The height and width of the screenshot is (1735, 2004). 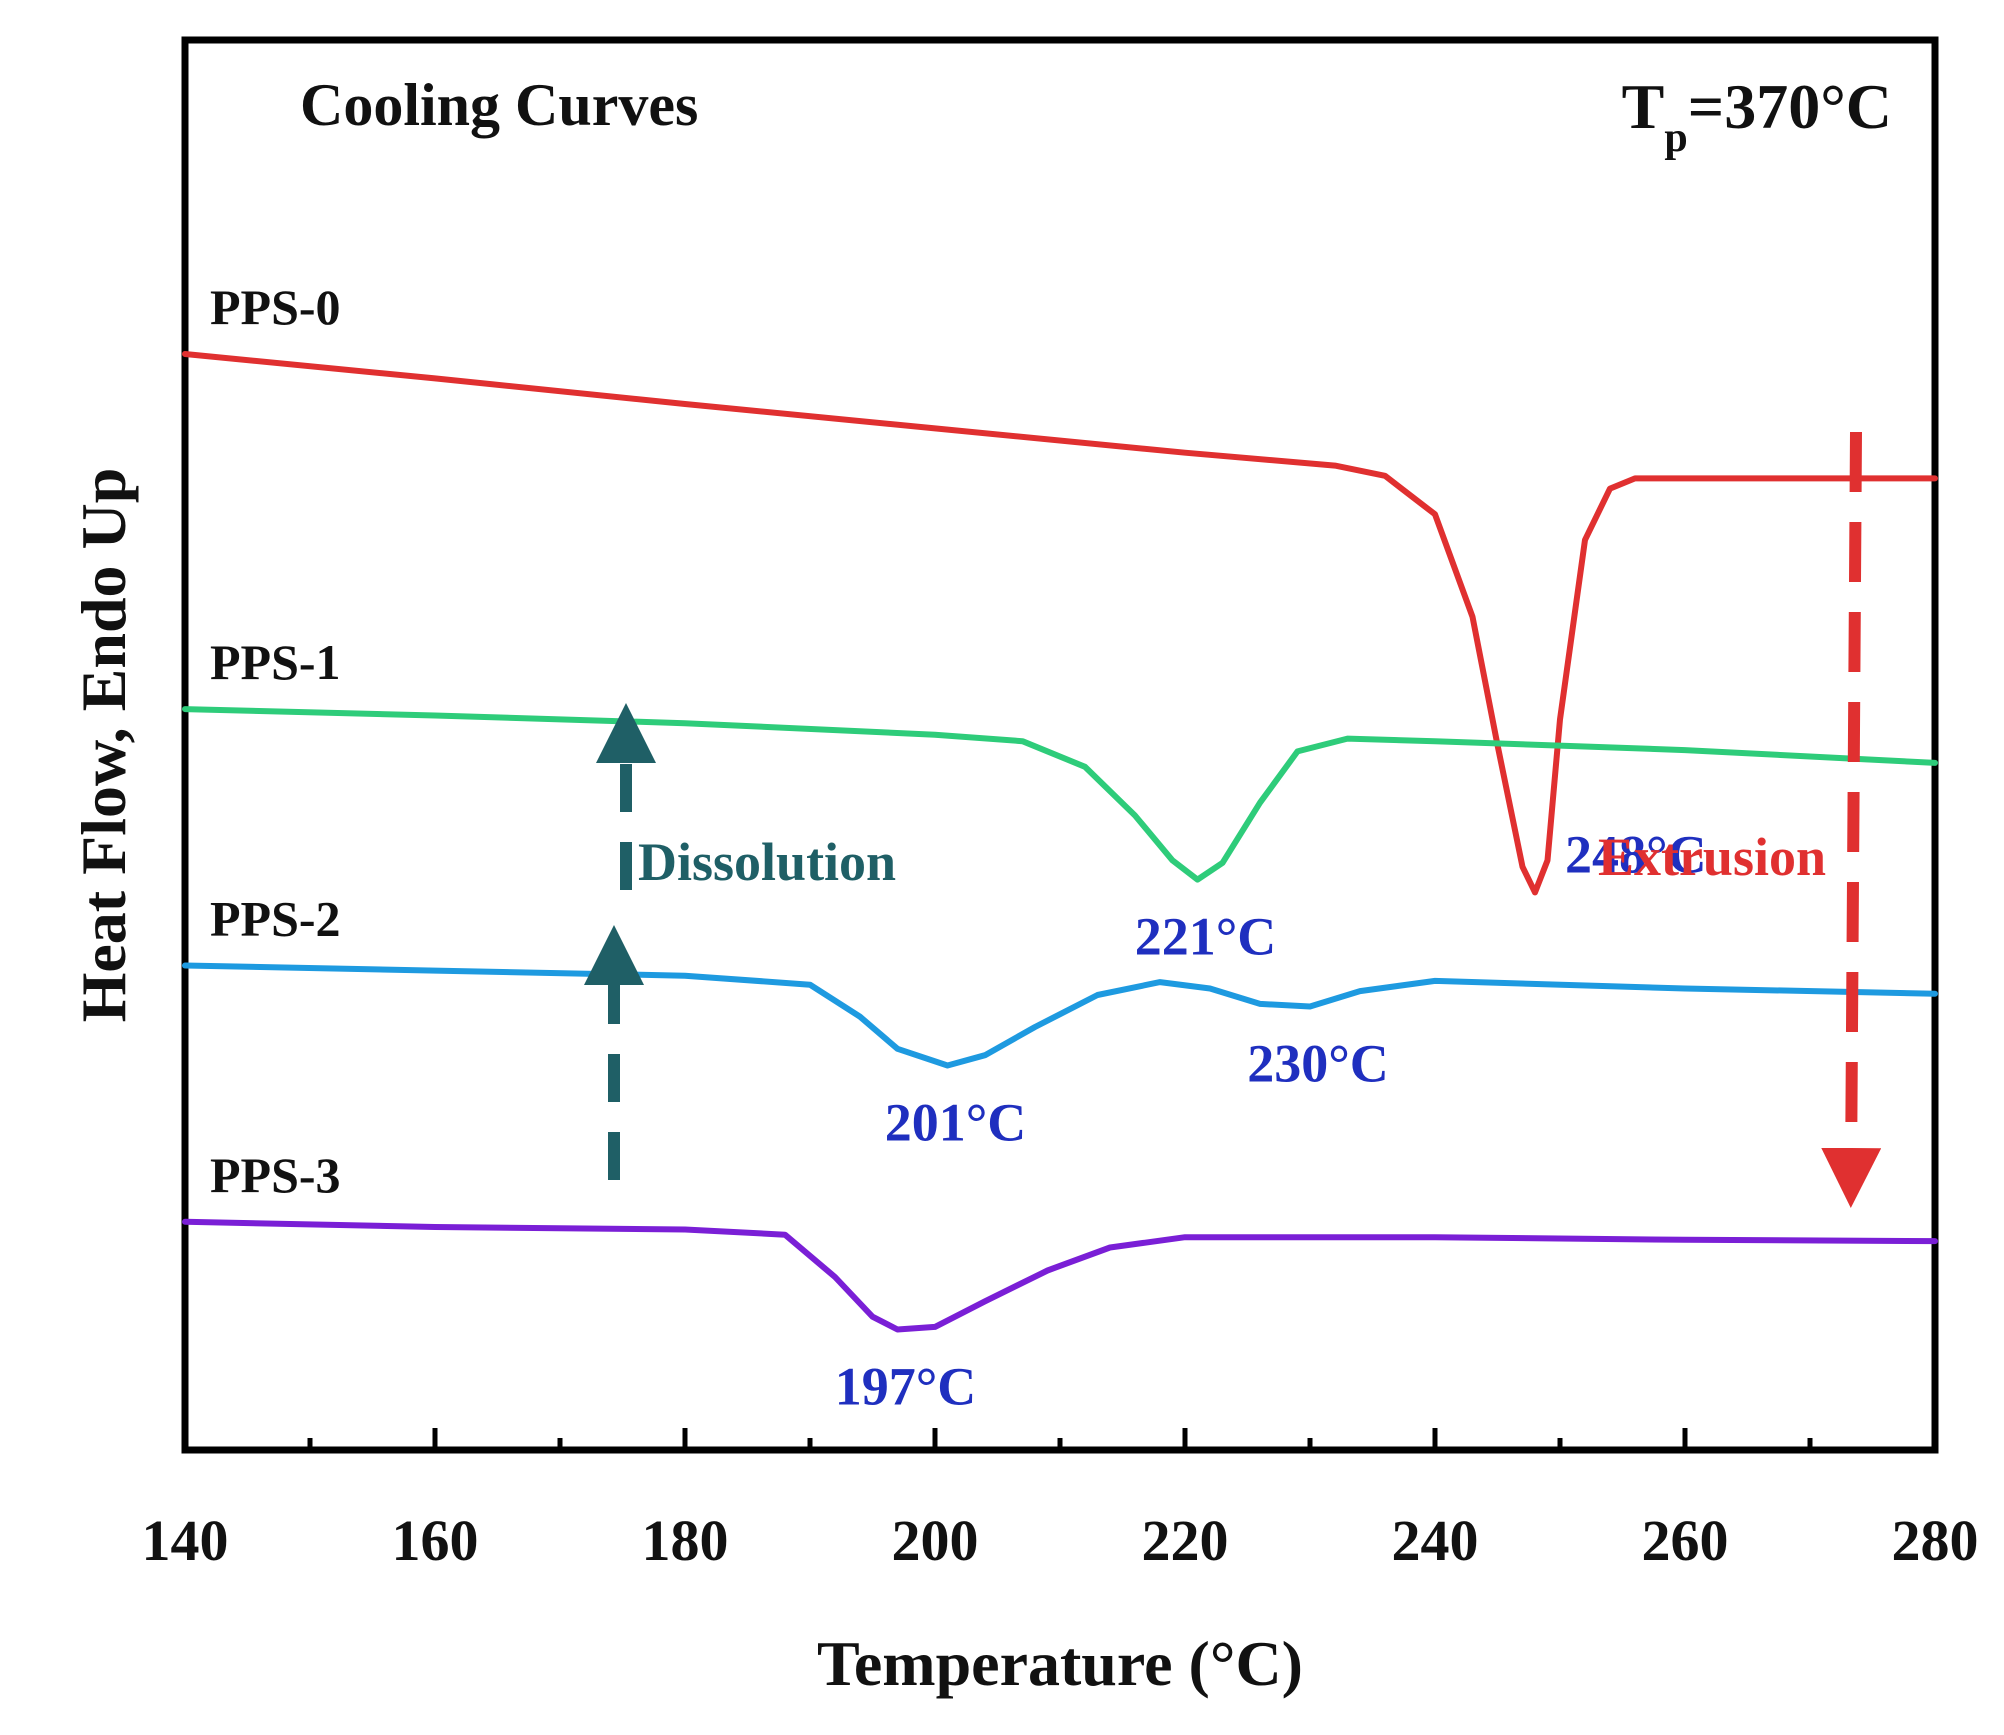 What do you see at coordinates (435, 1540) in the screenshot?
I see `x-tick-label: 160` at bounding box center [435, 1540].